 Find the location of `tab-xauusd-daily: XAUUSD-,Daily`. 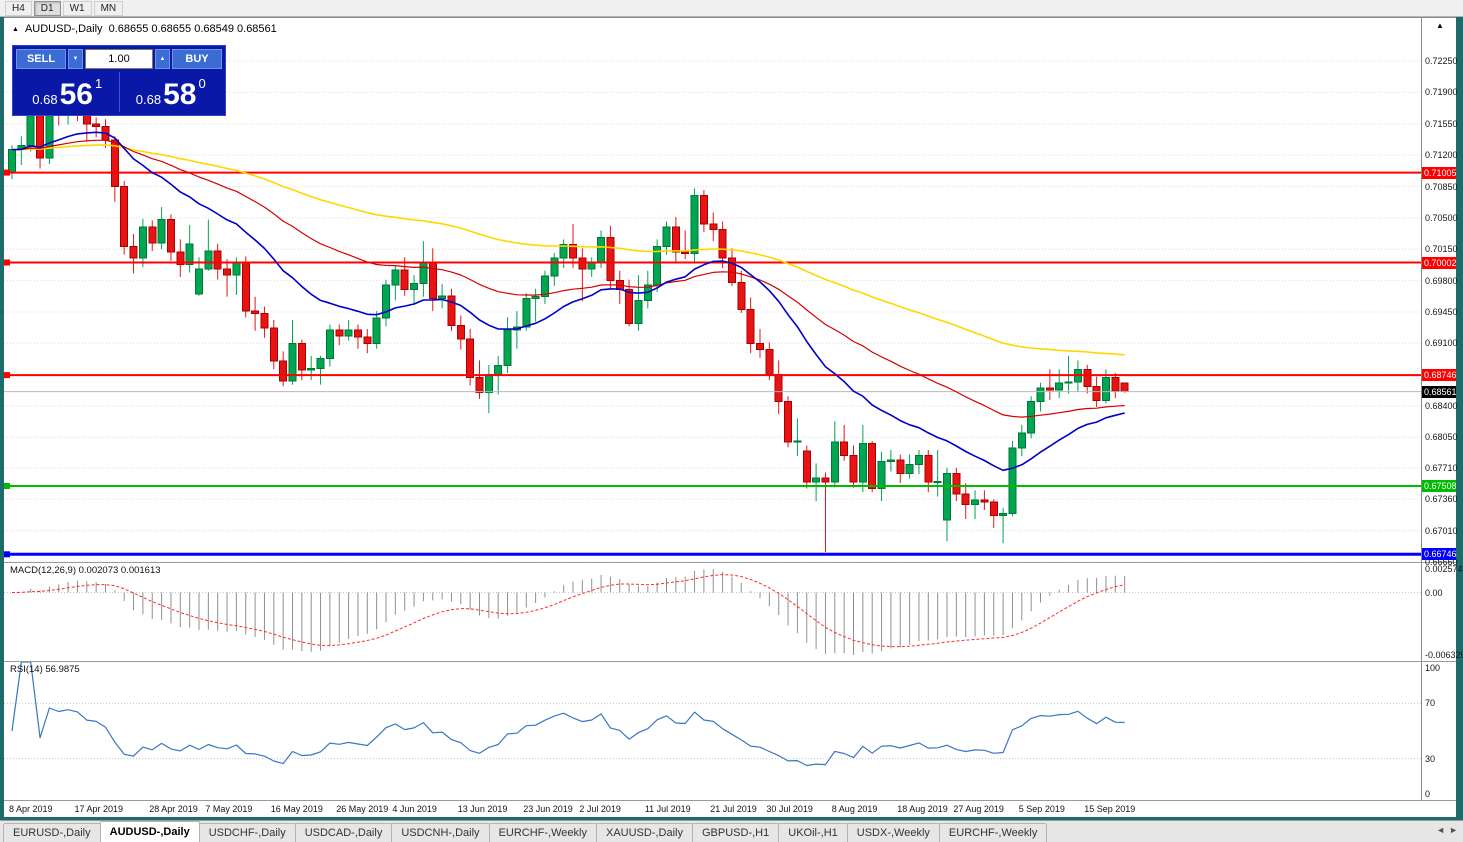

tab-xauusd-daily: XAUUSD-,Daily is located at coordinates (644, 832).